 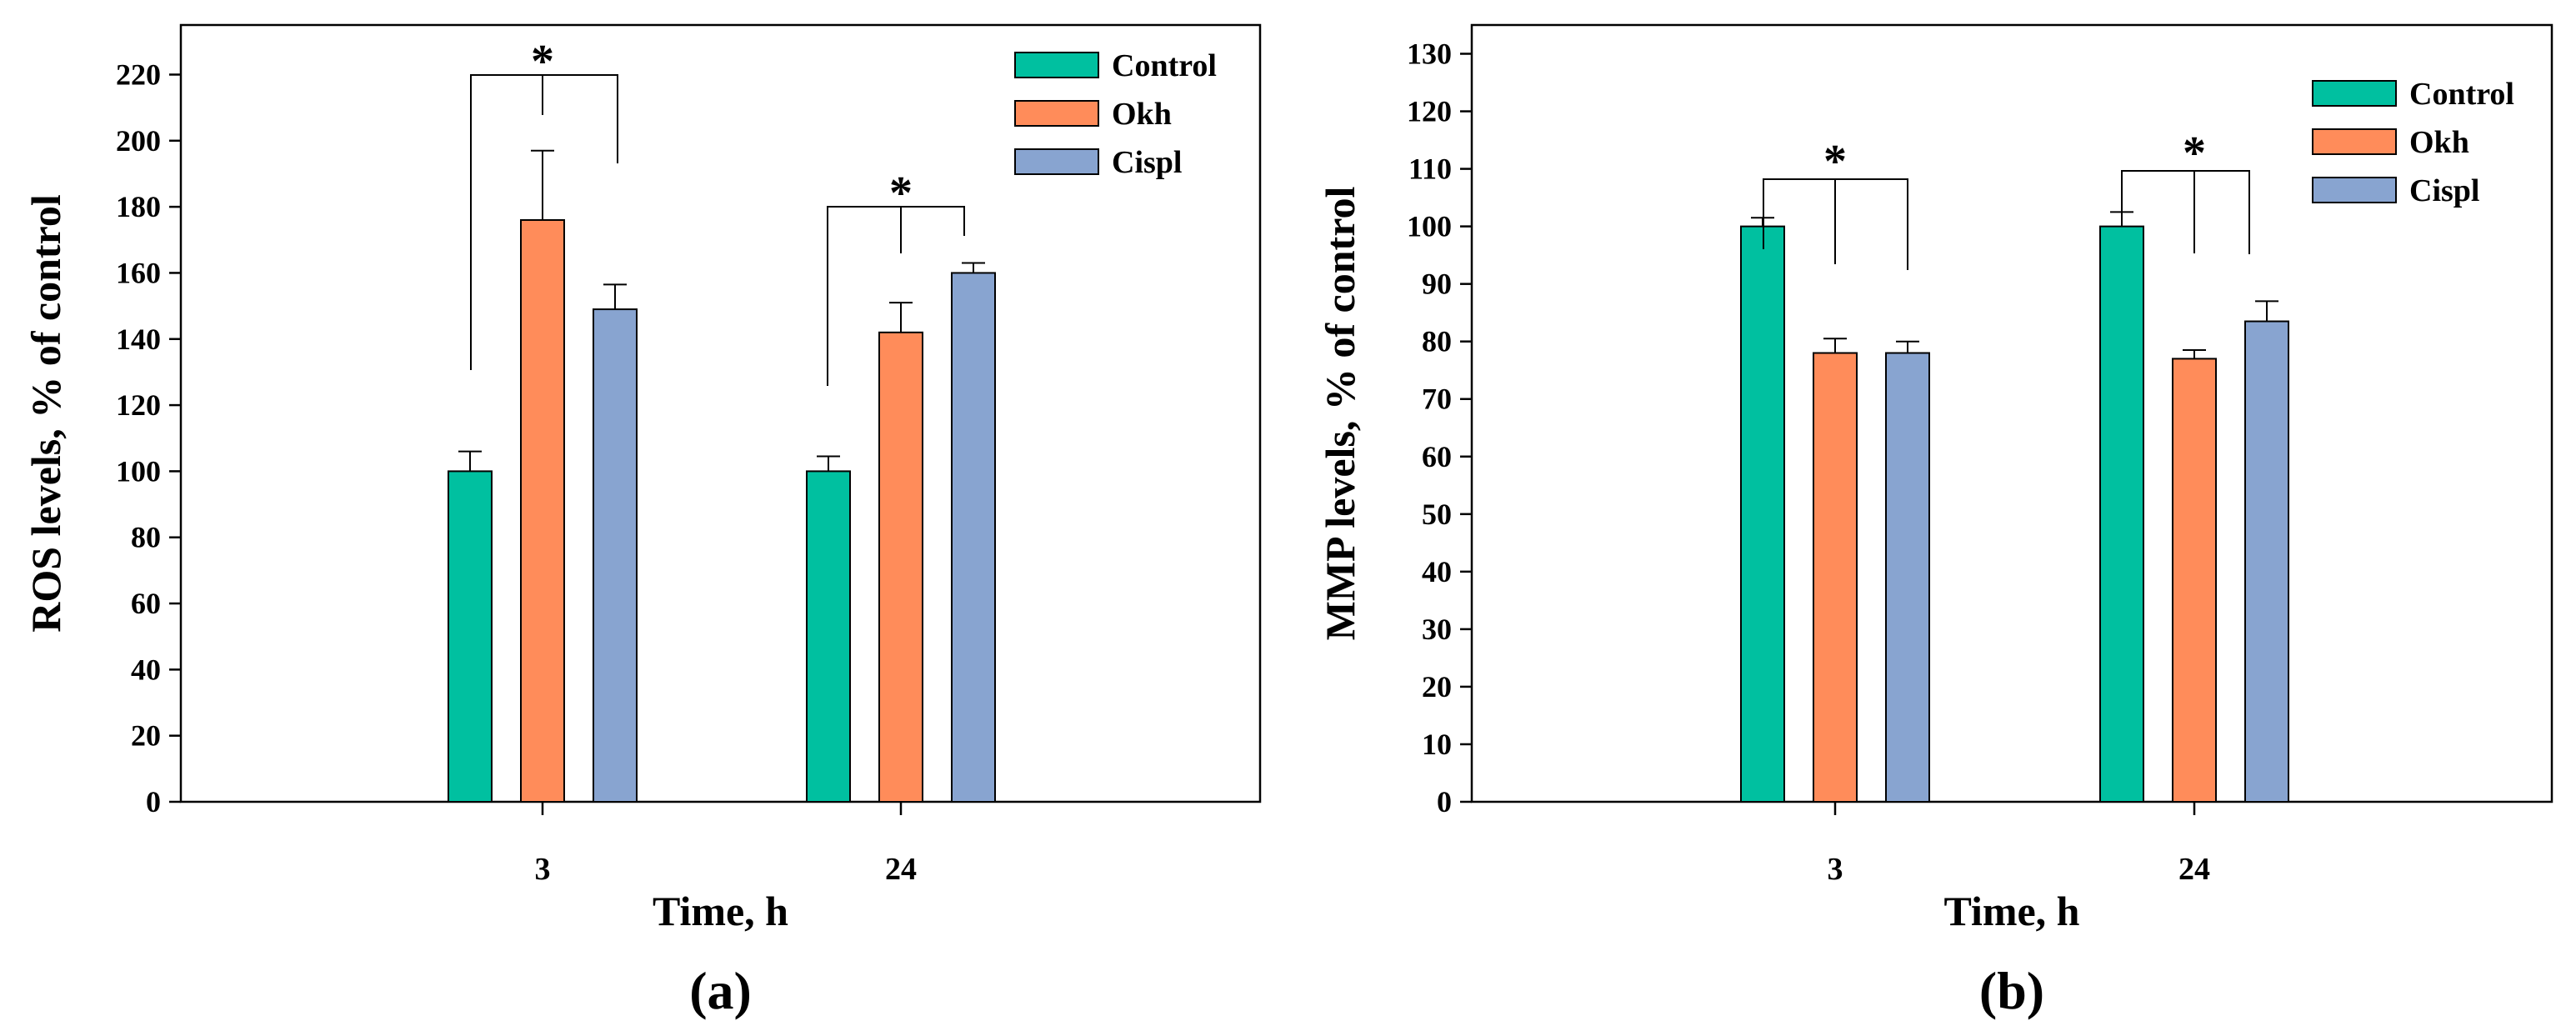 What do you see at coordinates (1165, 65) in the screenshot?
I see `chart1-legend-label-control: Control` at bounding box center [1165, 65].